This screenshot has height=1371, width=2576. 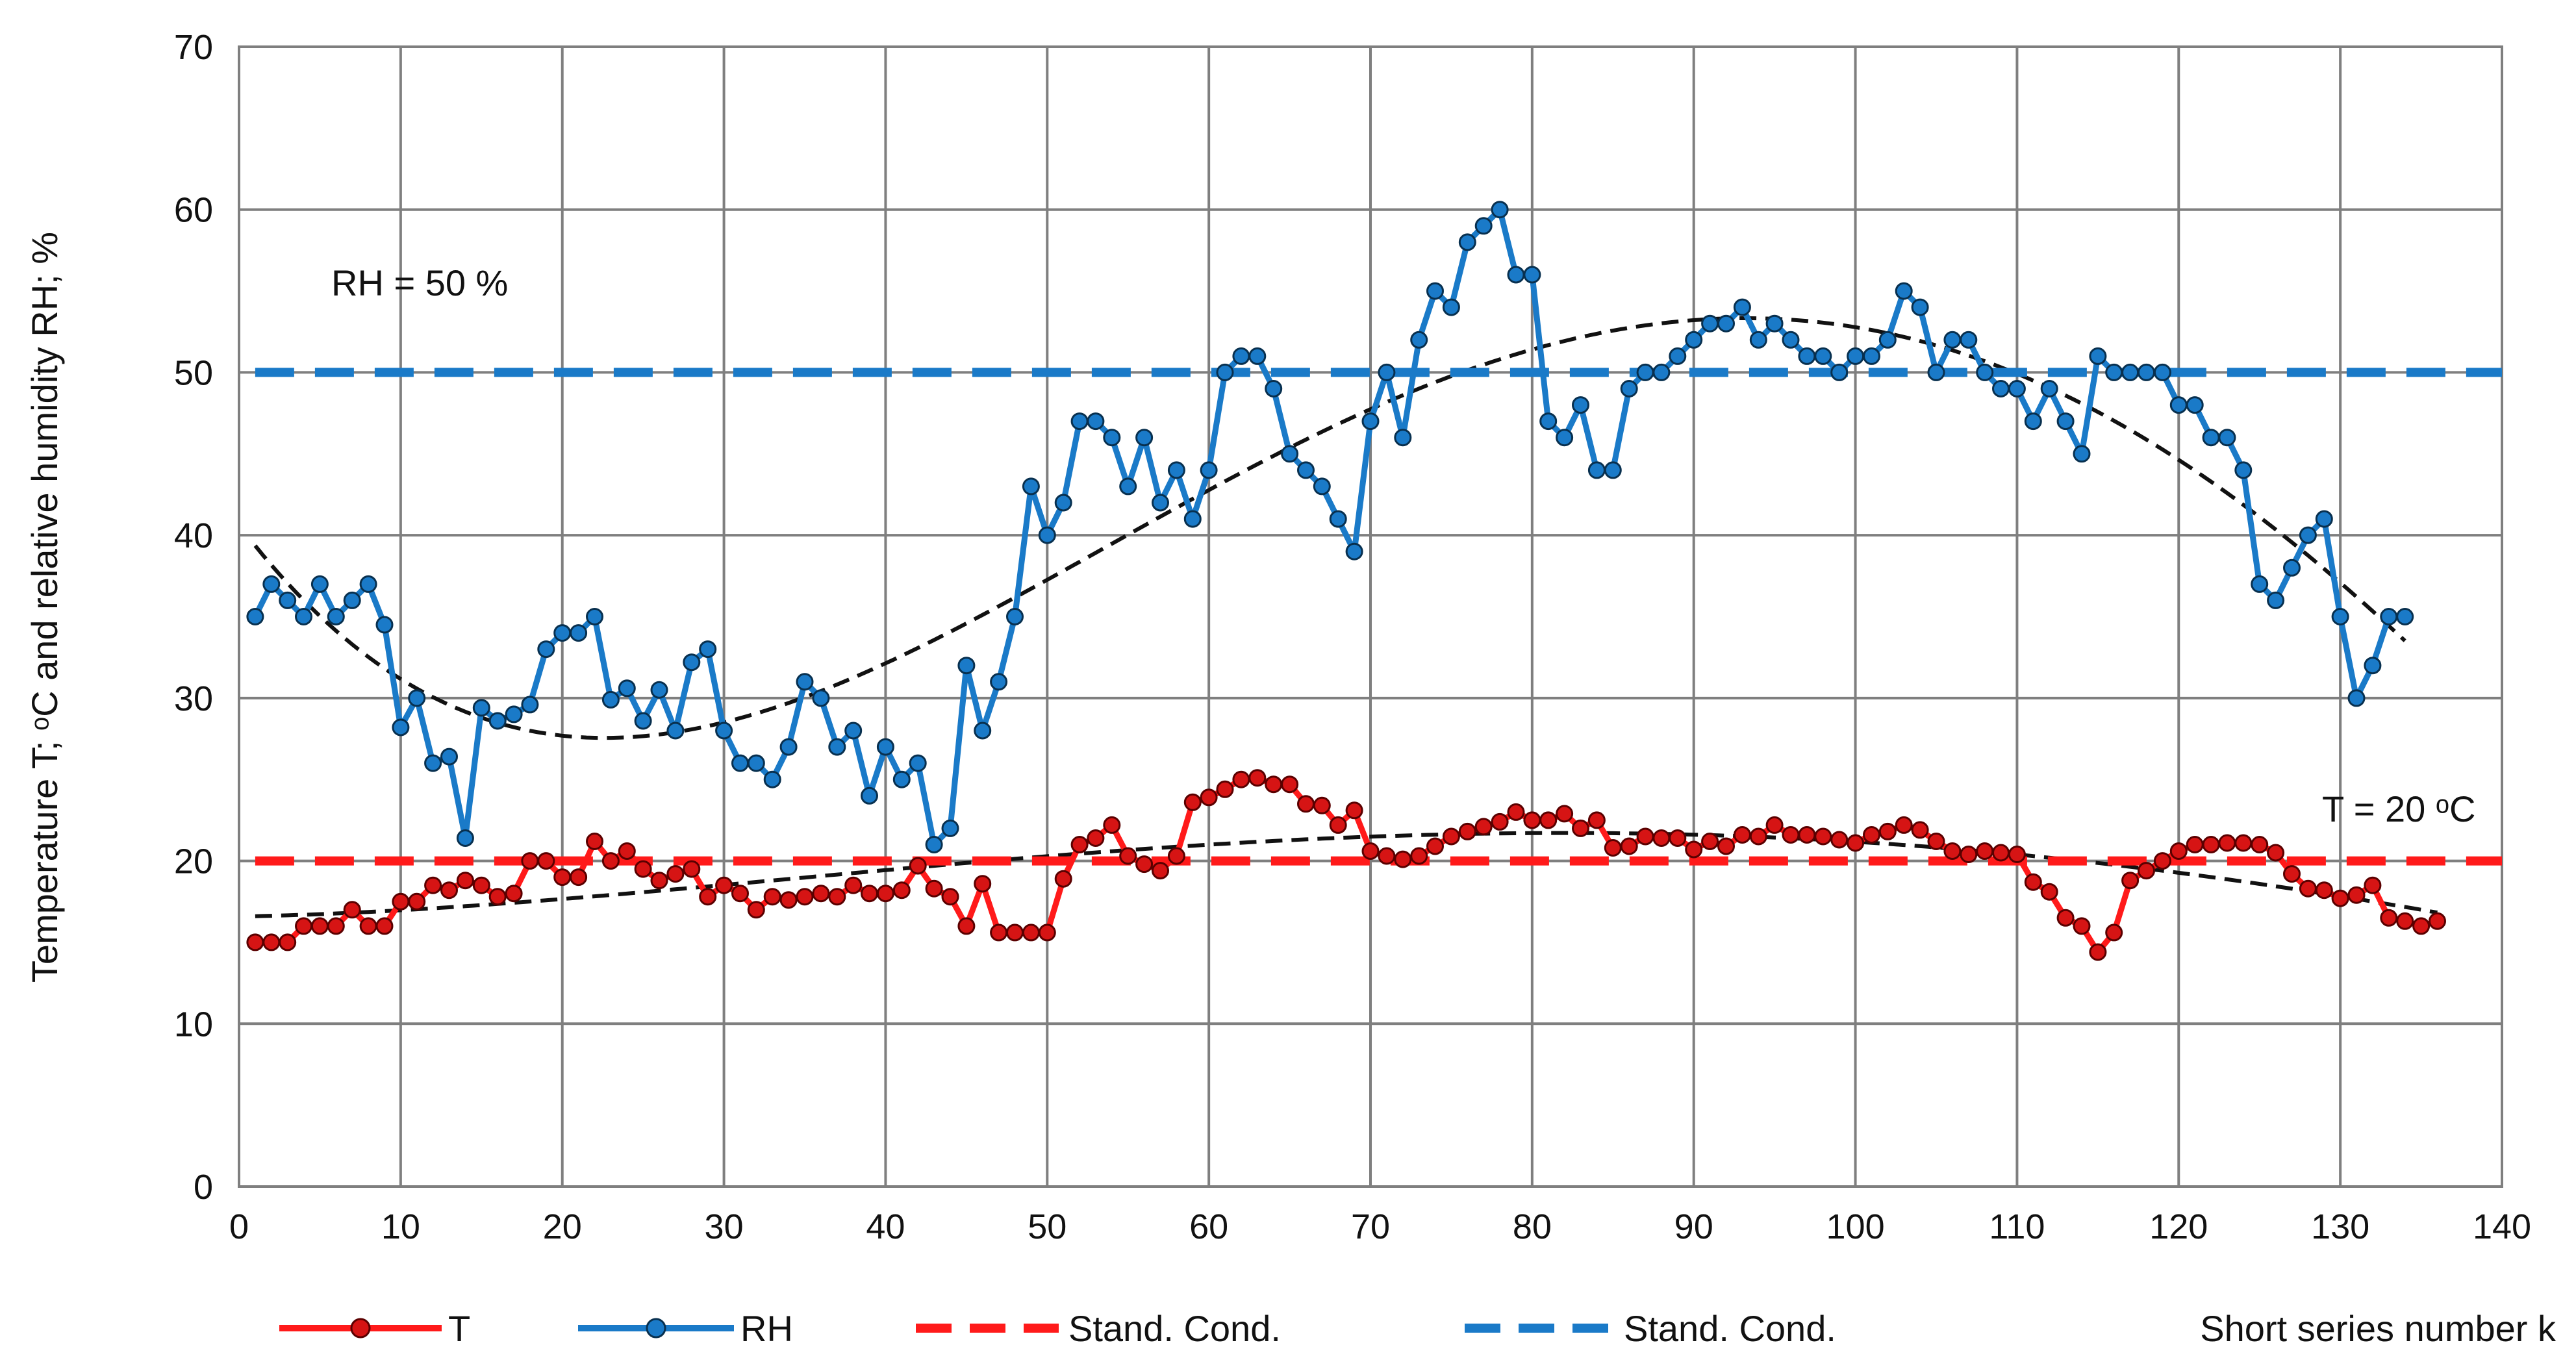 What do you see at coordinates (2502, 1226) in the screenshot?
I see `x-tick-label-140: 140` at bounding box center [2502, 1226].